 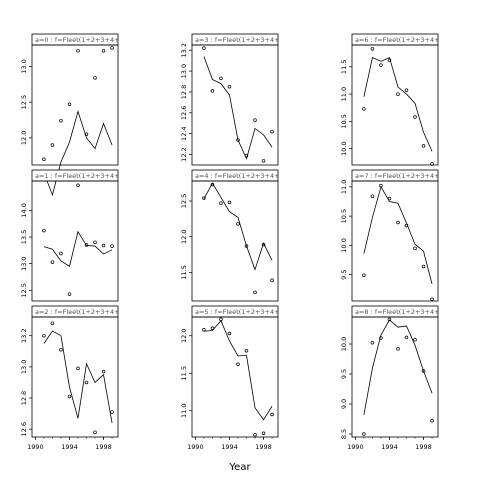 What do you see at coordinates (240, 312) in the screenshot?
I see `panel-strip-label: a=5 : f=Fleet(1+2+3+4+5)` at bounding box center [240, 312].